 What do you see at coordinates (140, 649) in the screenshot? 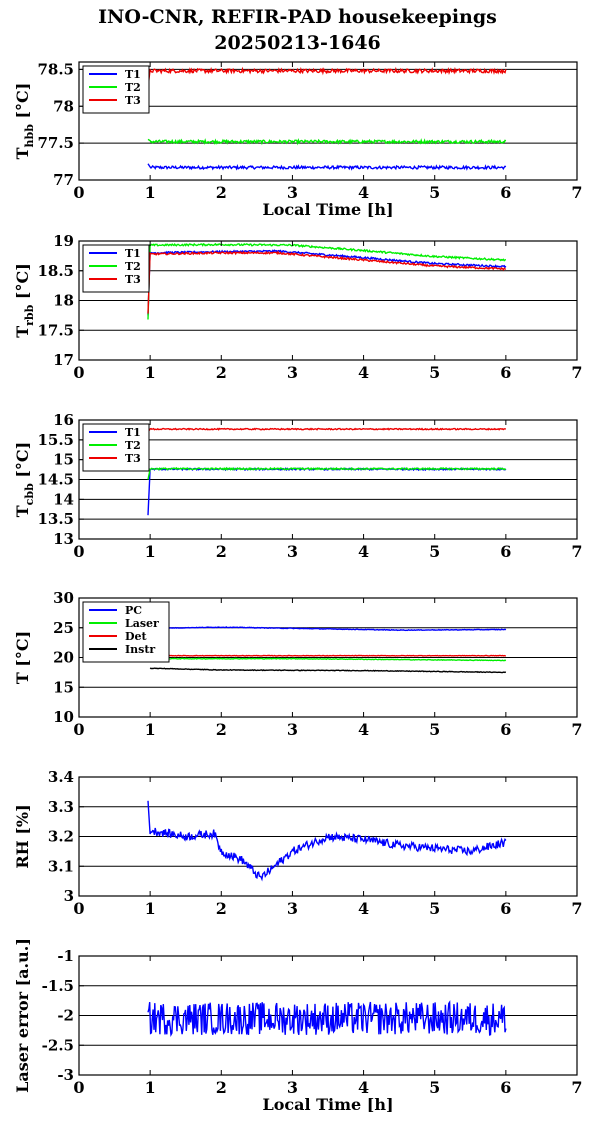
I see `legend-entry: Instr` at bounding box center [140, 649].